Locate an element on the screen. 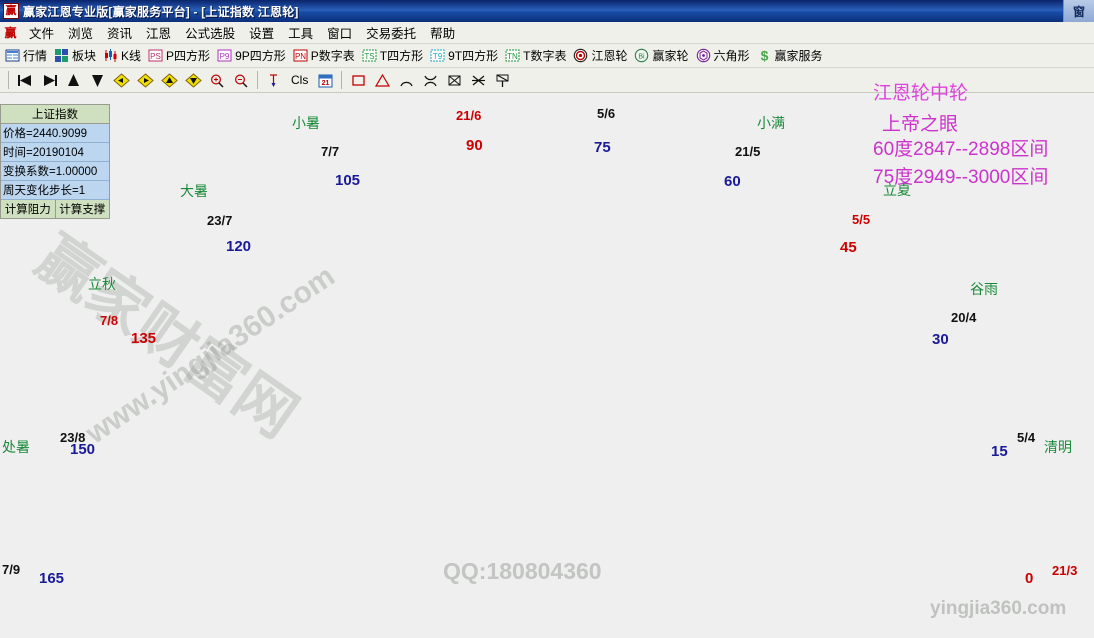  toolbar-button-quotes: 行情 is located at coordinates (27, 55).